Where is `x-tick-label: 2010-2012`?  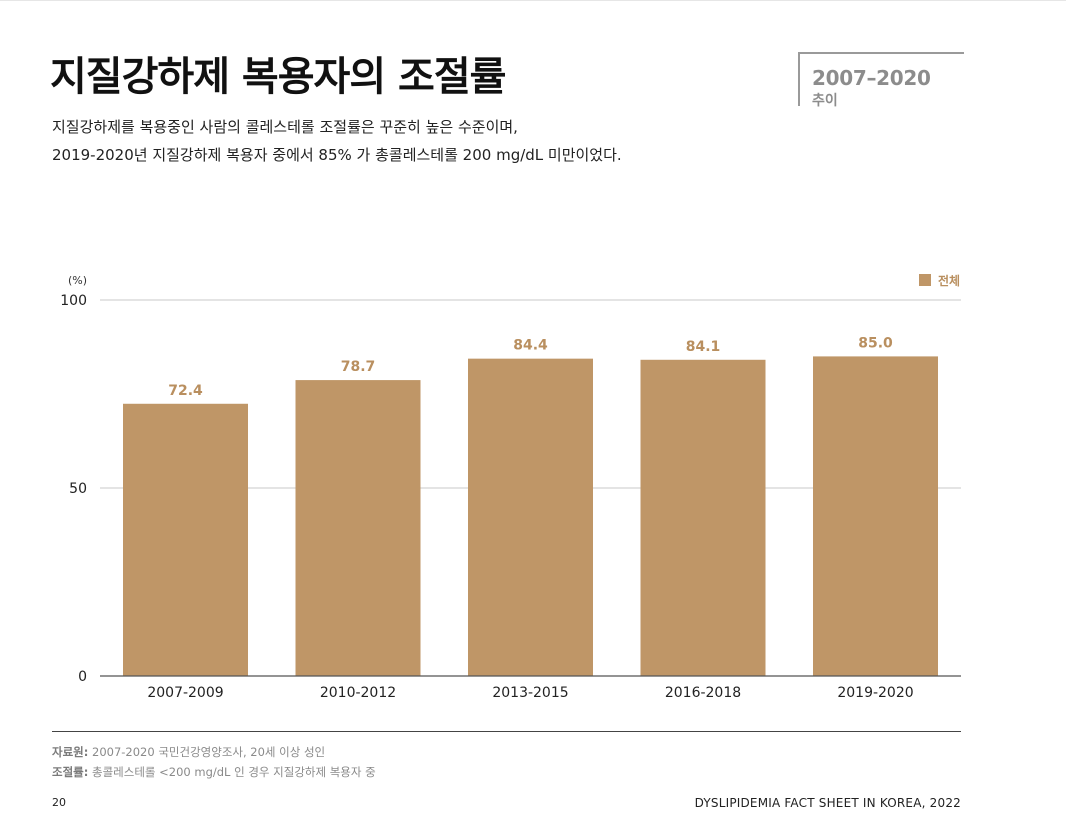 x-tick-label: 2010-2012 is located at coordinates (358, 693).